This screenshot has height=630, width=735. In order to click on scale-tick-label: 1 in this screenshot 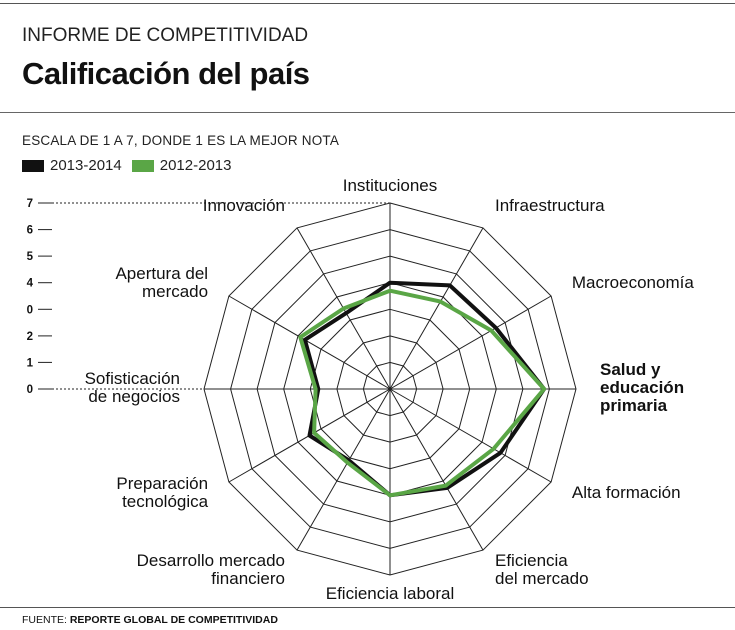, I will do `click(30, 363)`.